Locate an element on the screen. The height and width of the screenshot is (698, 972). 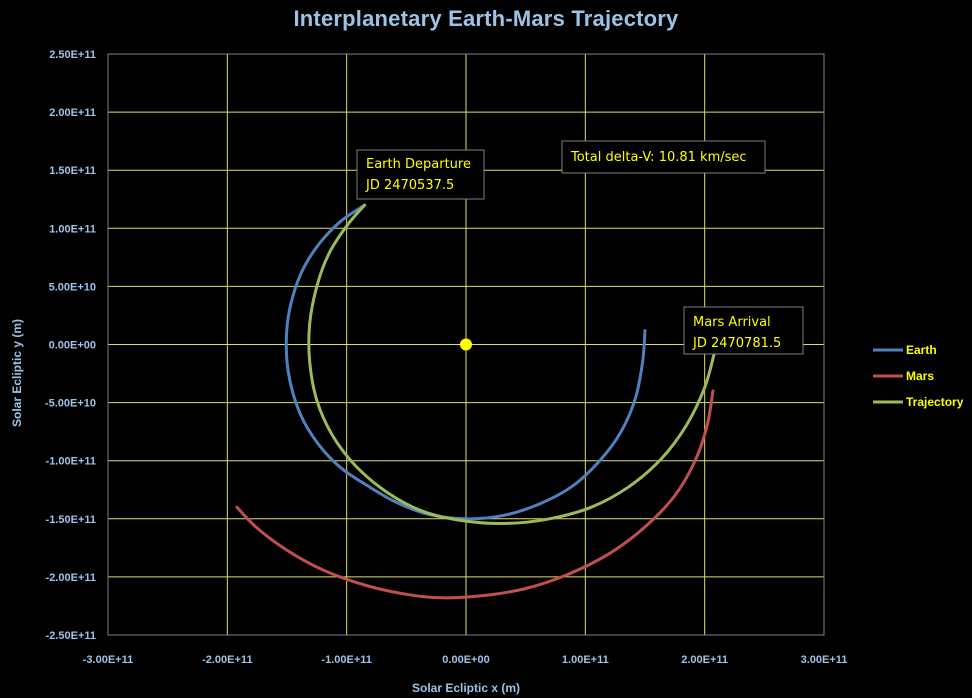
y-tick-label: 1.50E+11 is located at coordinates (72, 171).